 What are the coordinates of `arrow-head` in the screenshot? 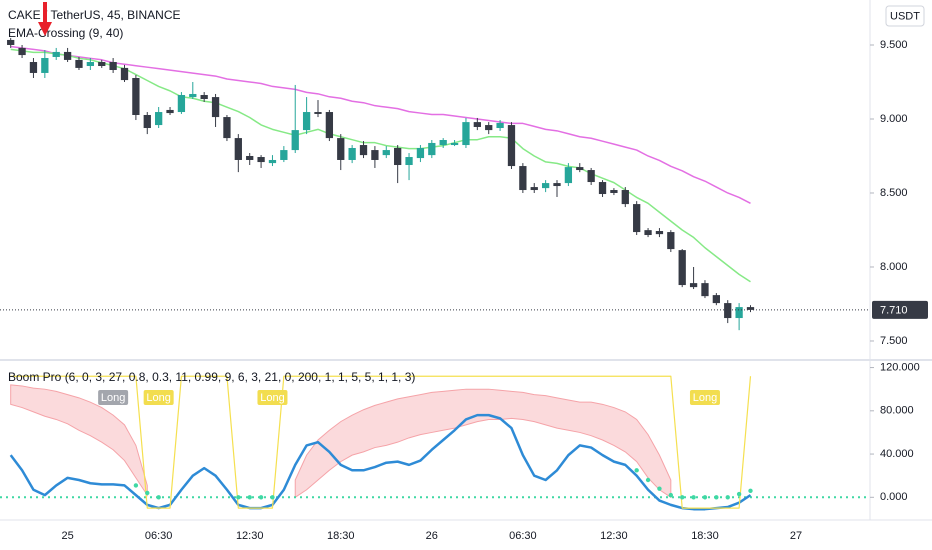 It's located at (45, 29).